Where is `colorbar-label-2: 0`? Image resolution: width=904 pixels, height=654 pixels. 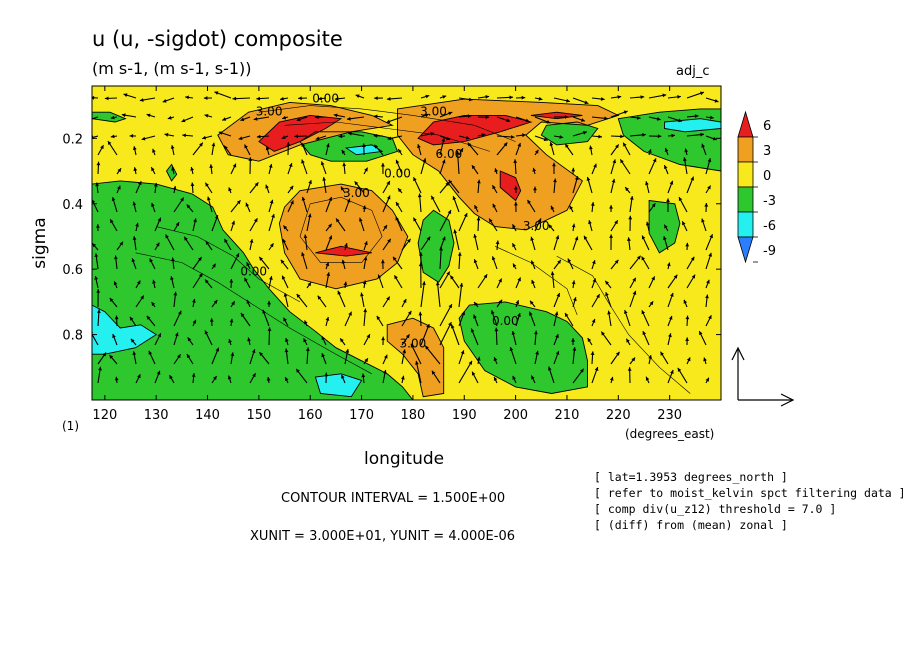
colorbar-label-2: 0 is located at coordinates (767, 176).